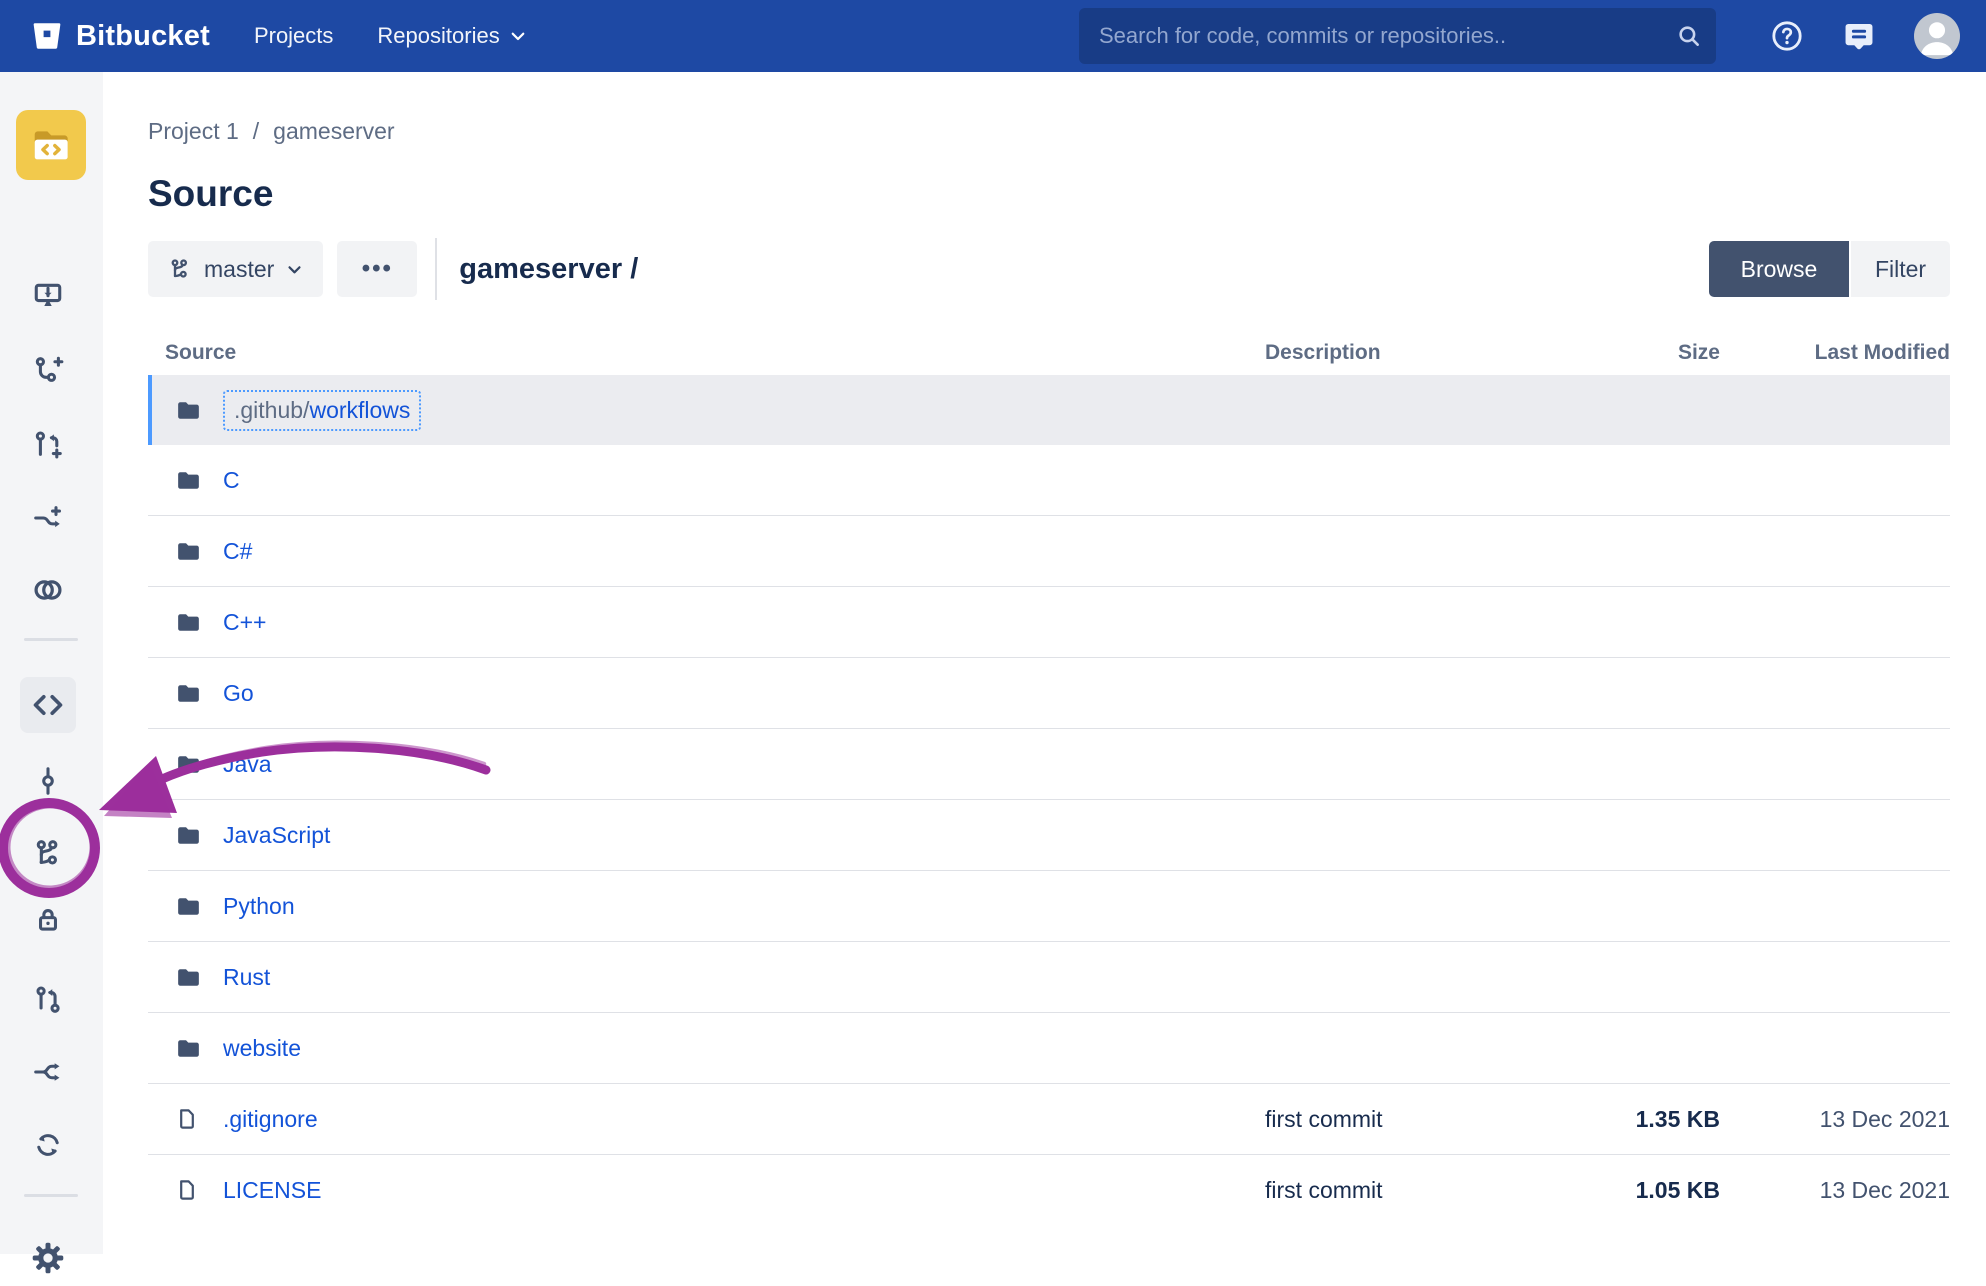  What do you see at coordinates (1049, 622) in the screenshot?
I see `table-row: C++` at bounding box center [1049, 622].